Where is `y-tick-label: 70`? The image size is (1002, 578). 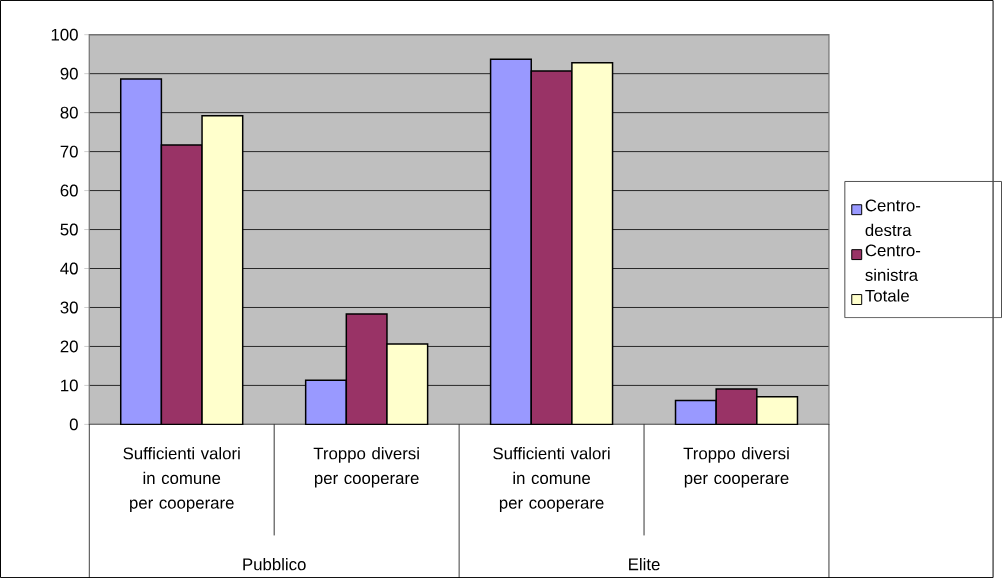
y-tick-label: 70 is located at coordinates (69, 151).